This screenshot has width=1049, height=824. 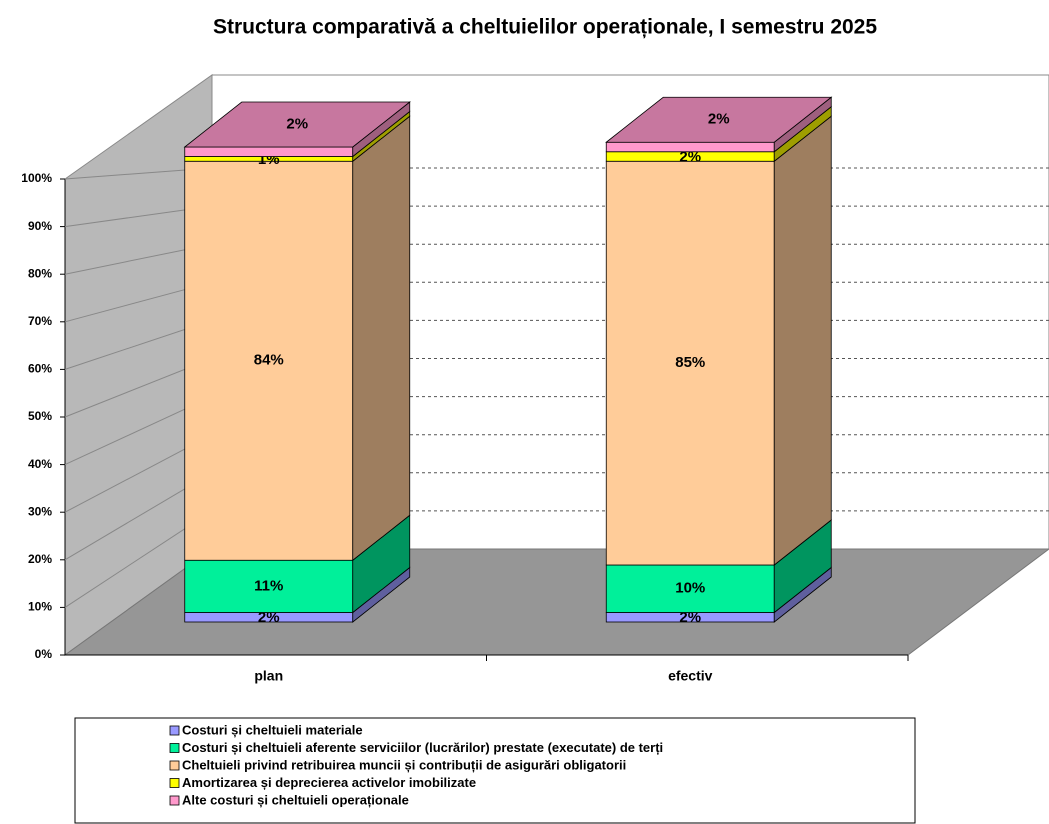 I want to click on legend, so click(x=495, y=770).